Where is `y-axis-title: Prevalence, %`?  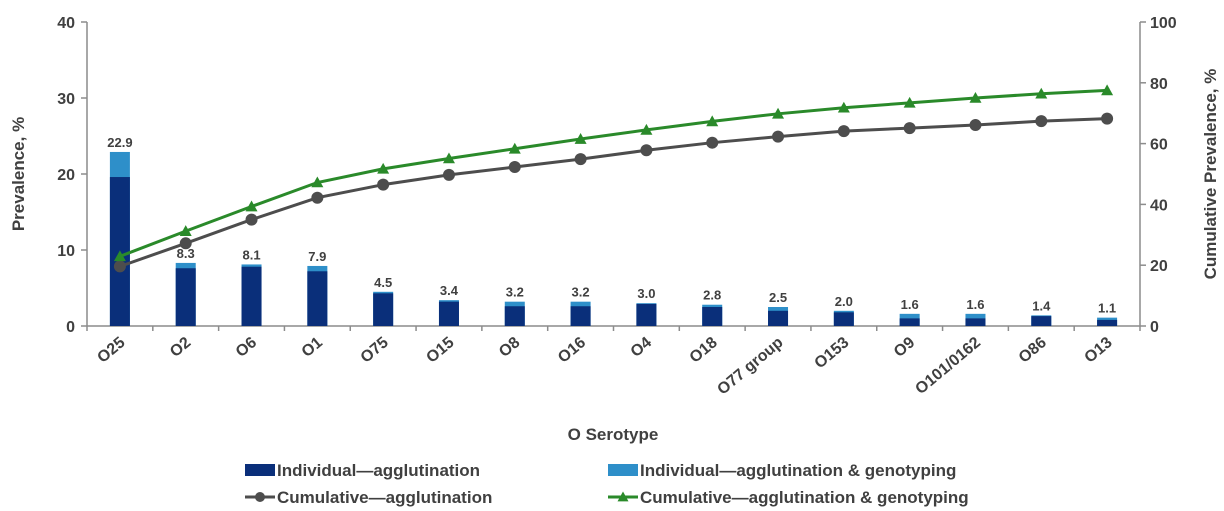
y-axis-title: Prevalence, % is located at coordinates (18, 174).